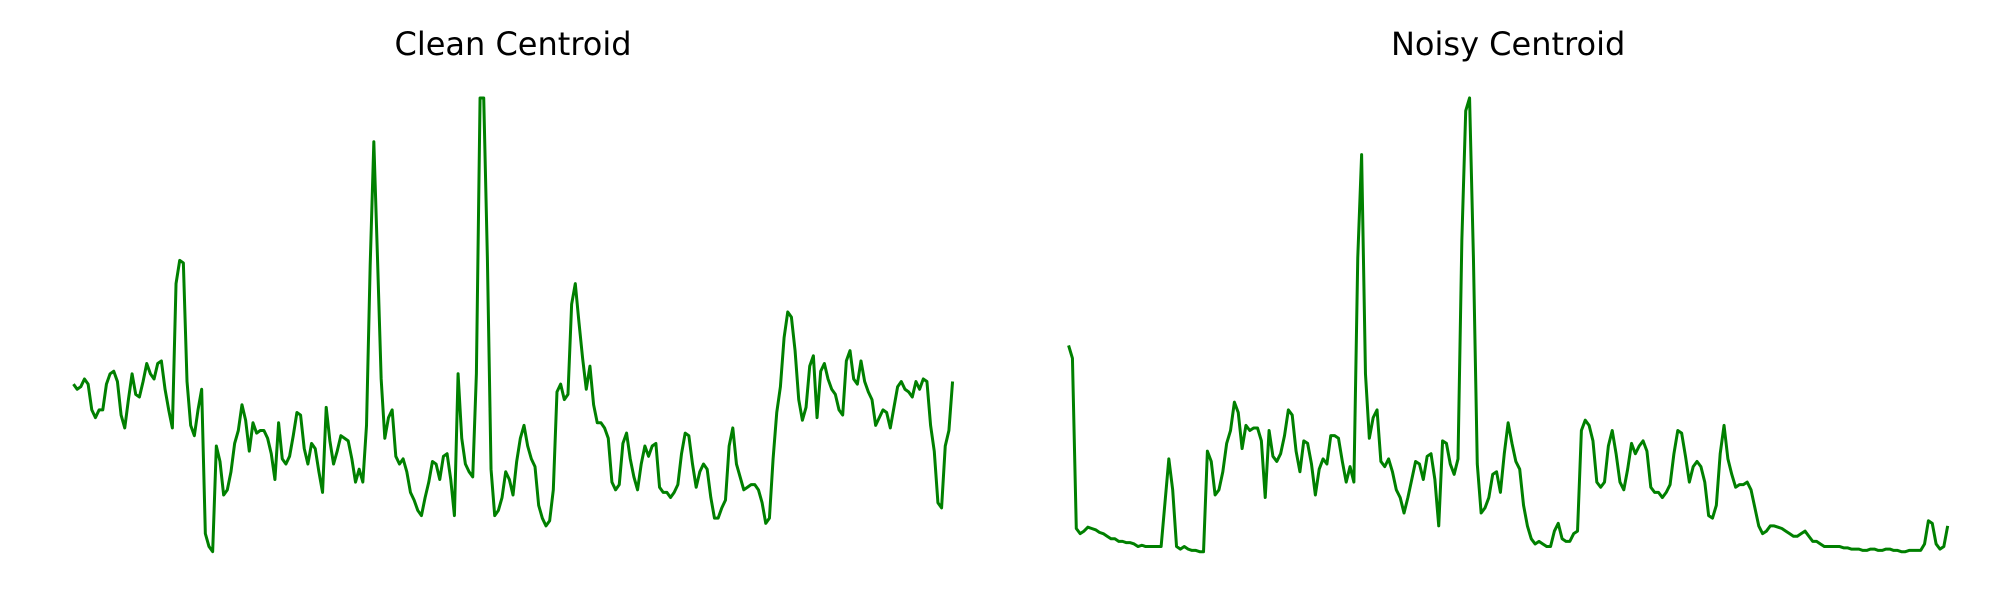  What do you see at coordinates (1508, 44) in the screenshot?
I see `chart-title: Noisy Centroid` at bounding box center [1508, 44].